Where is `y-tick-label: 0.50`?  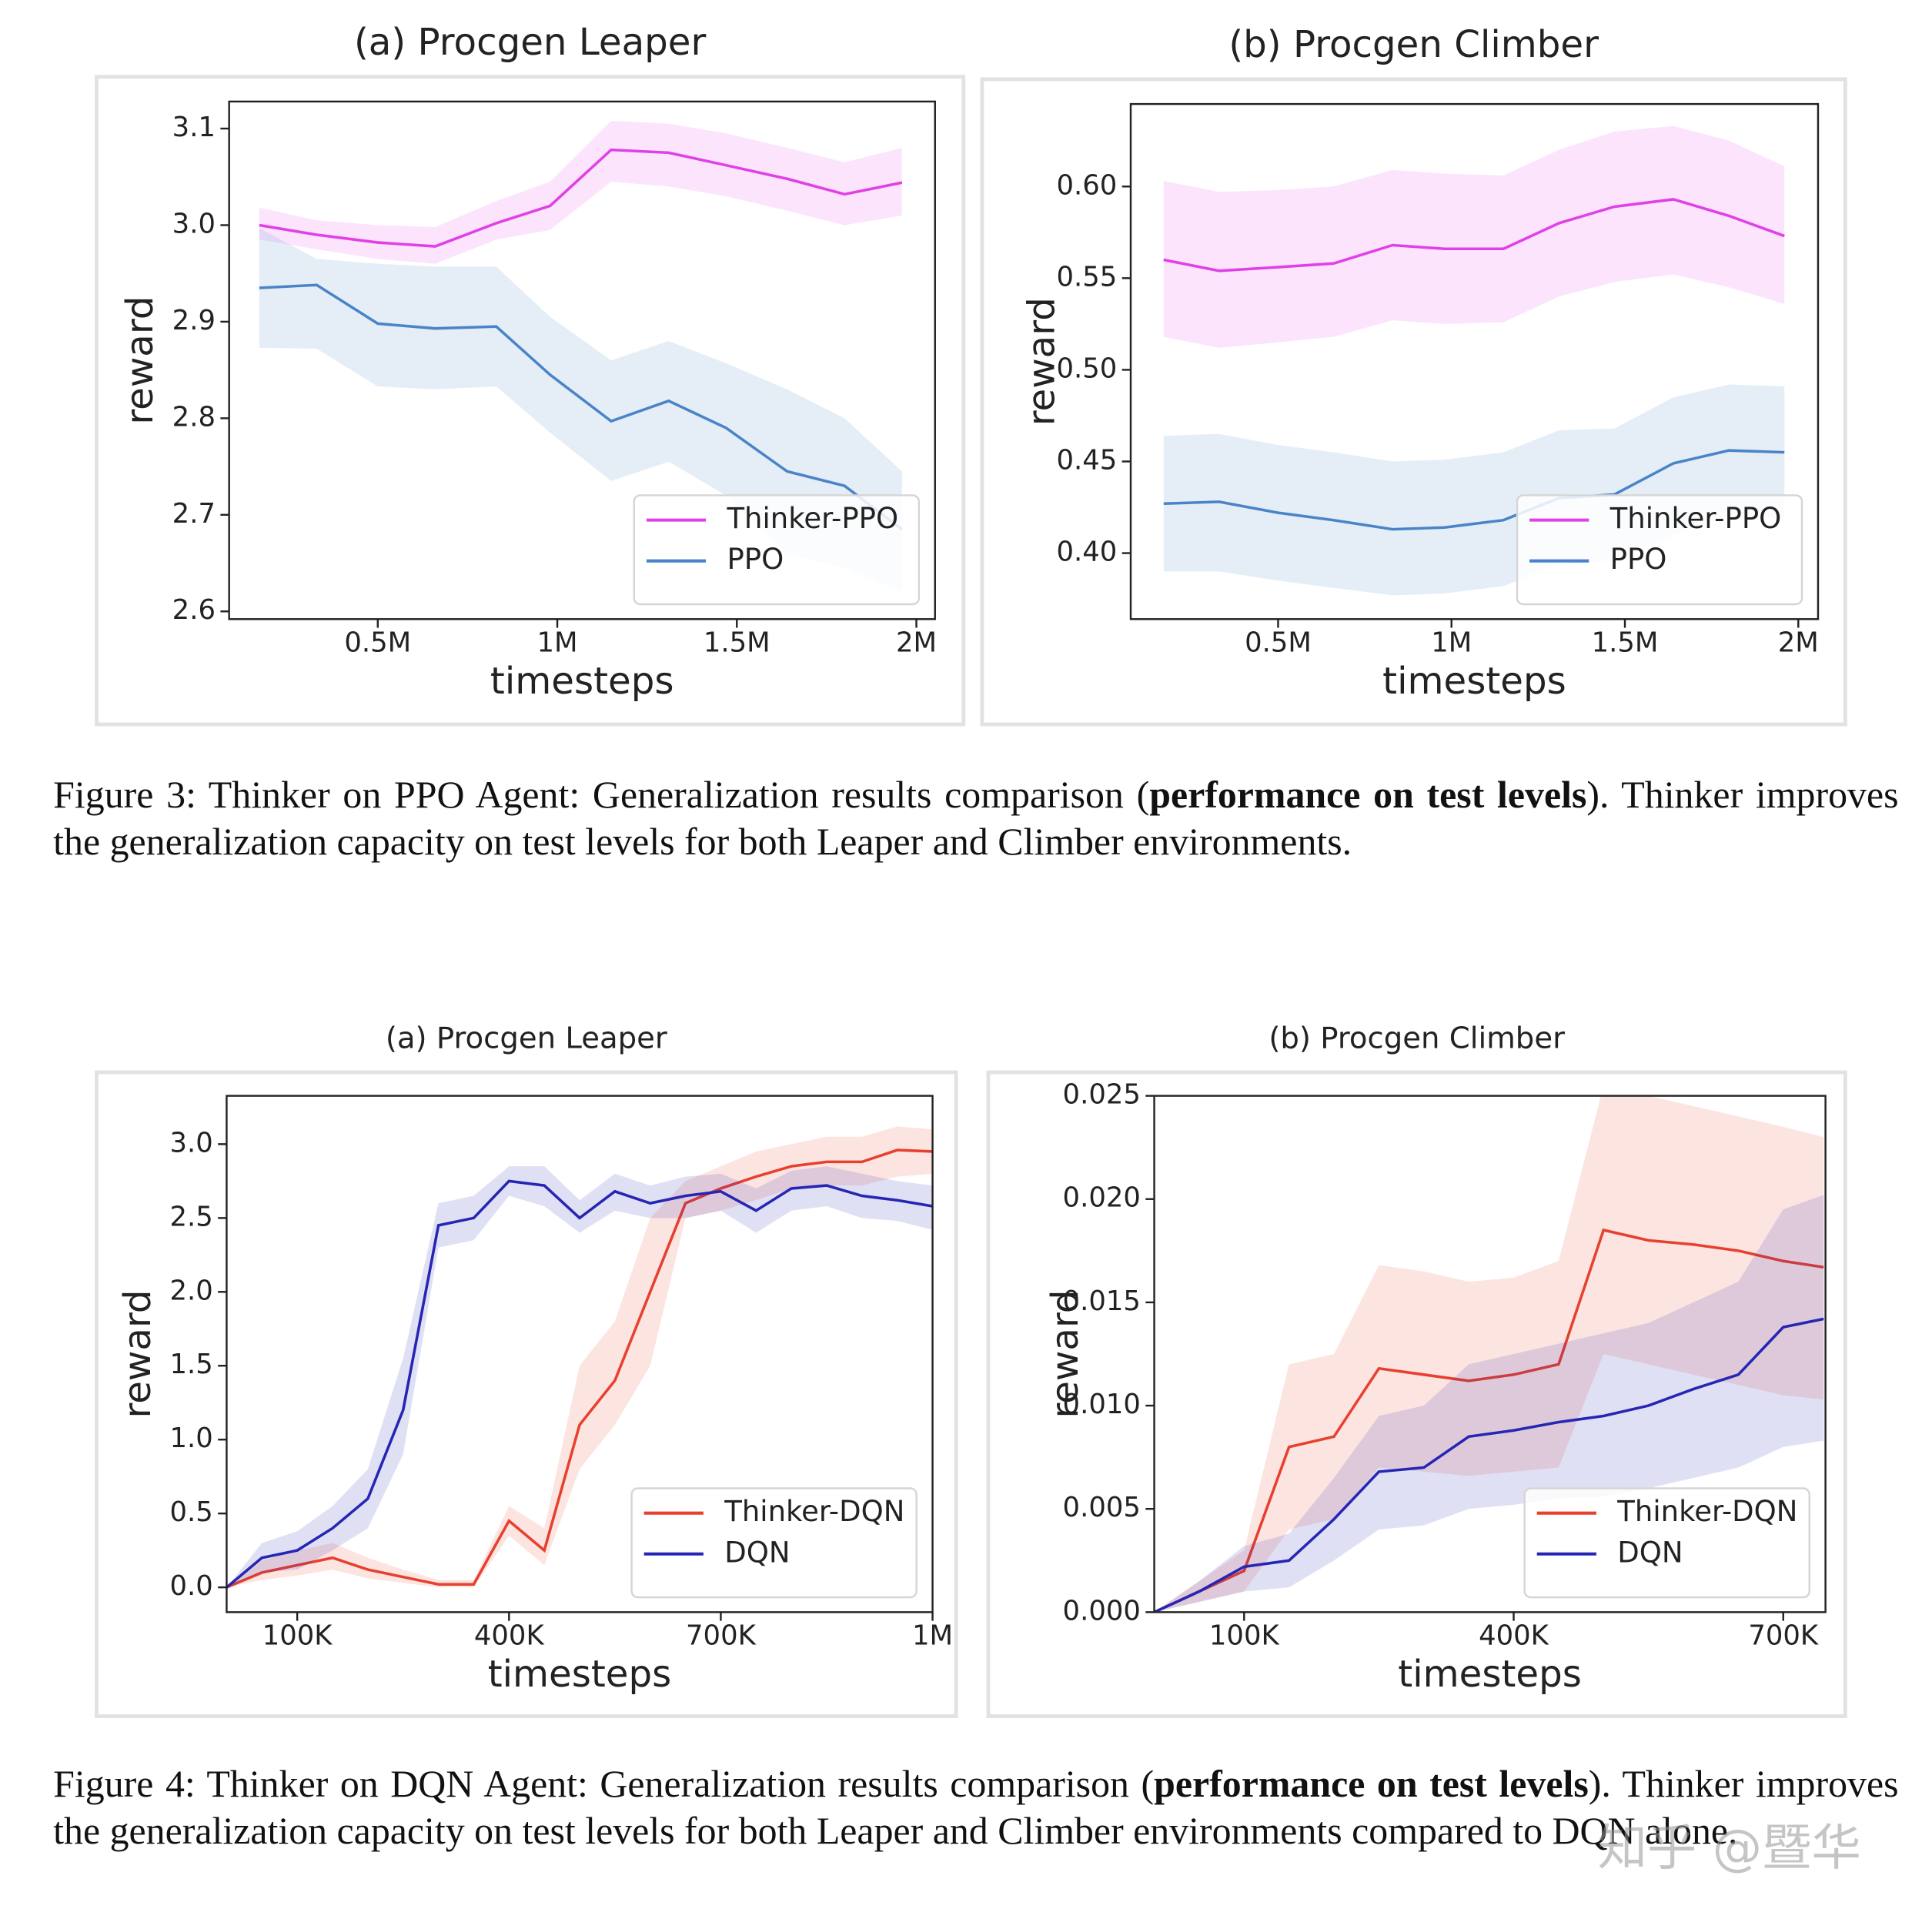
y-tick-label: 0.50 is located at coordinates (1087, 368).